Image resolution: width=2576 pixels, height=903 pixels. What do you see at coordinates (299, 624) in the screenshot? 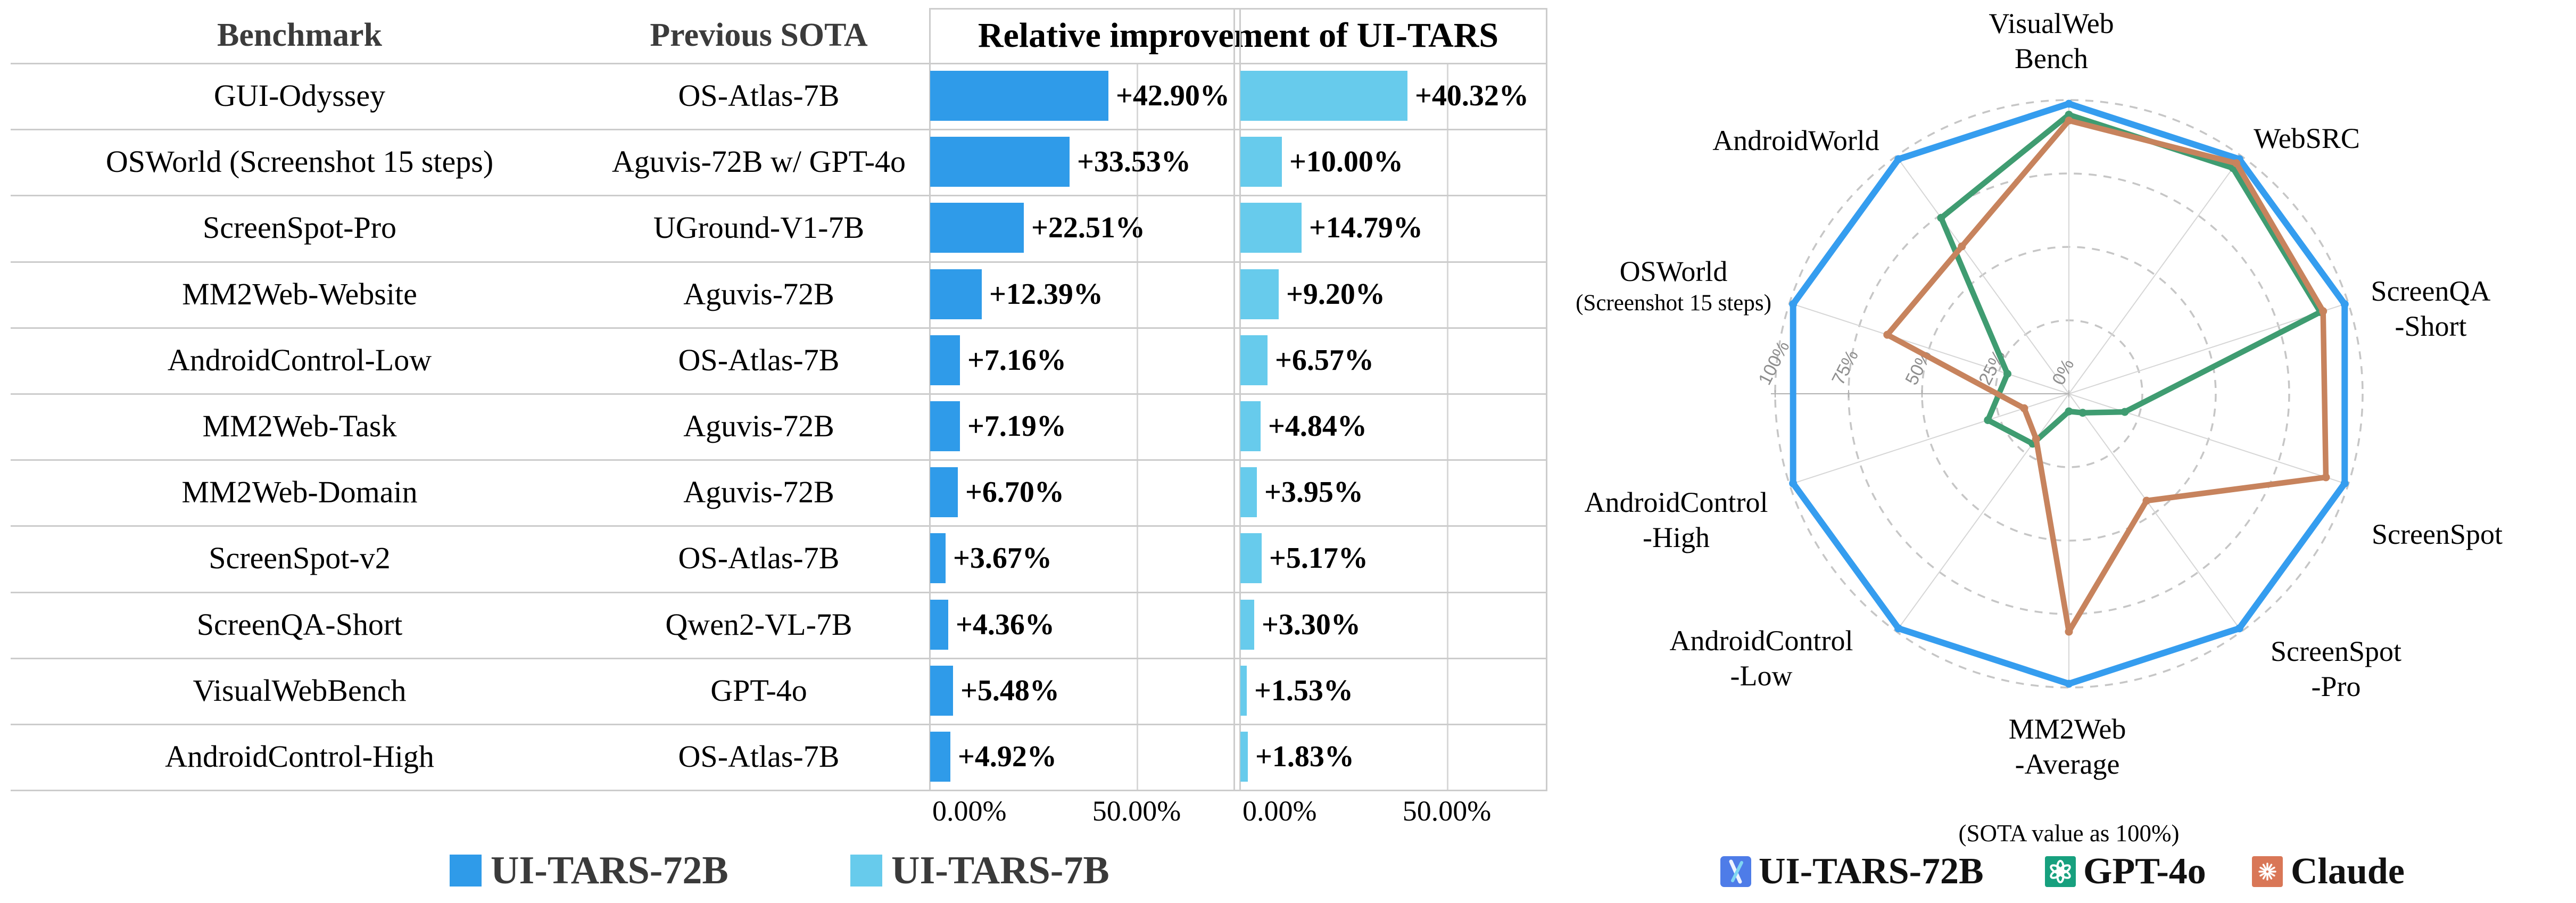
I see `benchmark-cell: ScreenQA-Short` at bounding box center [299, 624].